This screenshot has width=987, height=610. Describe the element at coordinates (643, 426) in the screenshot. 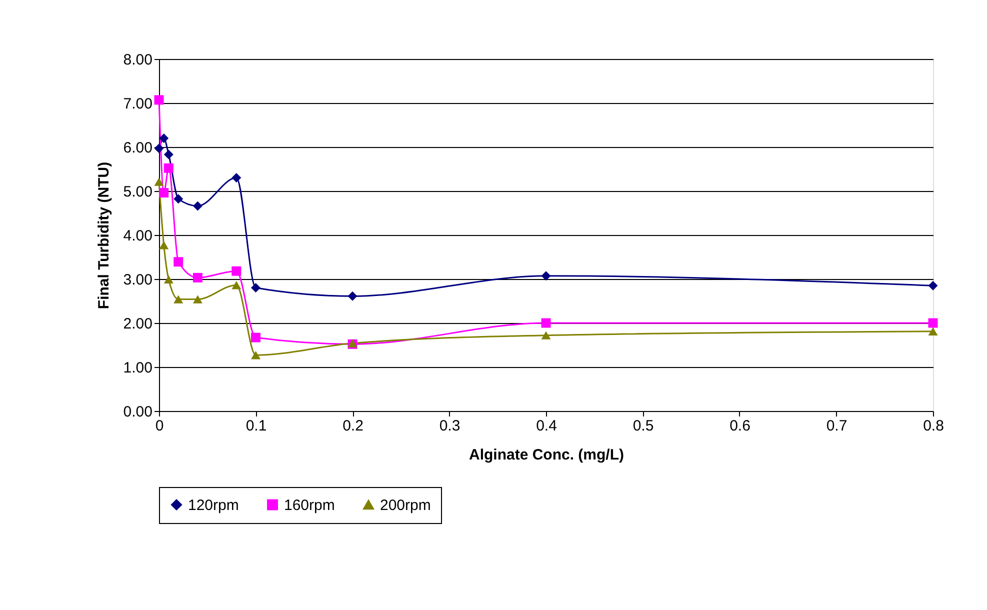

I see `x-tick-label: 0.5` at that location.